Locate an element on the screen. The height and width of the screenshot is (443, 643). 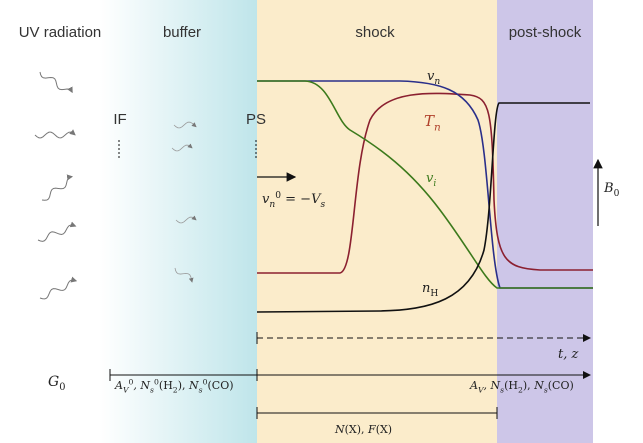
curve-label: Tn is located at coordinates (432, 123).